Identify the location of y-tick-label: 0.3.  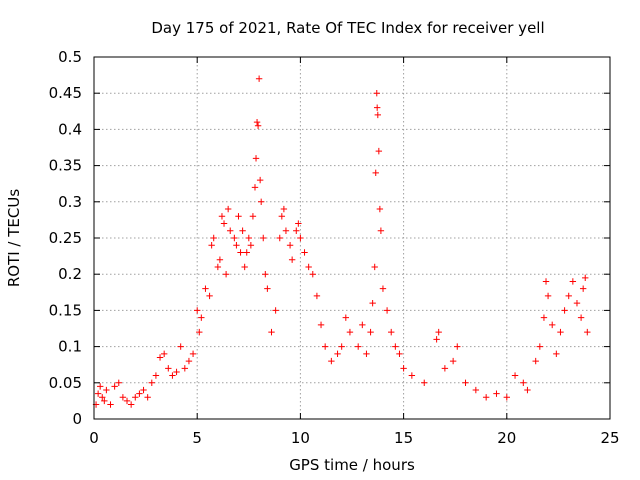
(70, 202).